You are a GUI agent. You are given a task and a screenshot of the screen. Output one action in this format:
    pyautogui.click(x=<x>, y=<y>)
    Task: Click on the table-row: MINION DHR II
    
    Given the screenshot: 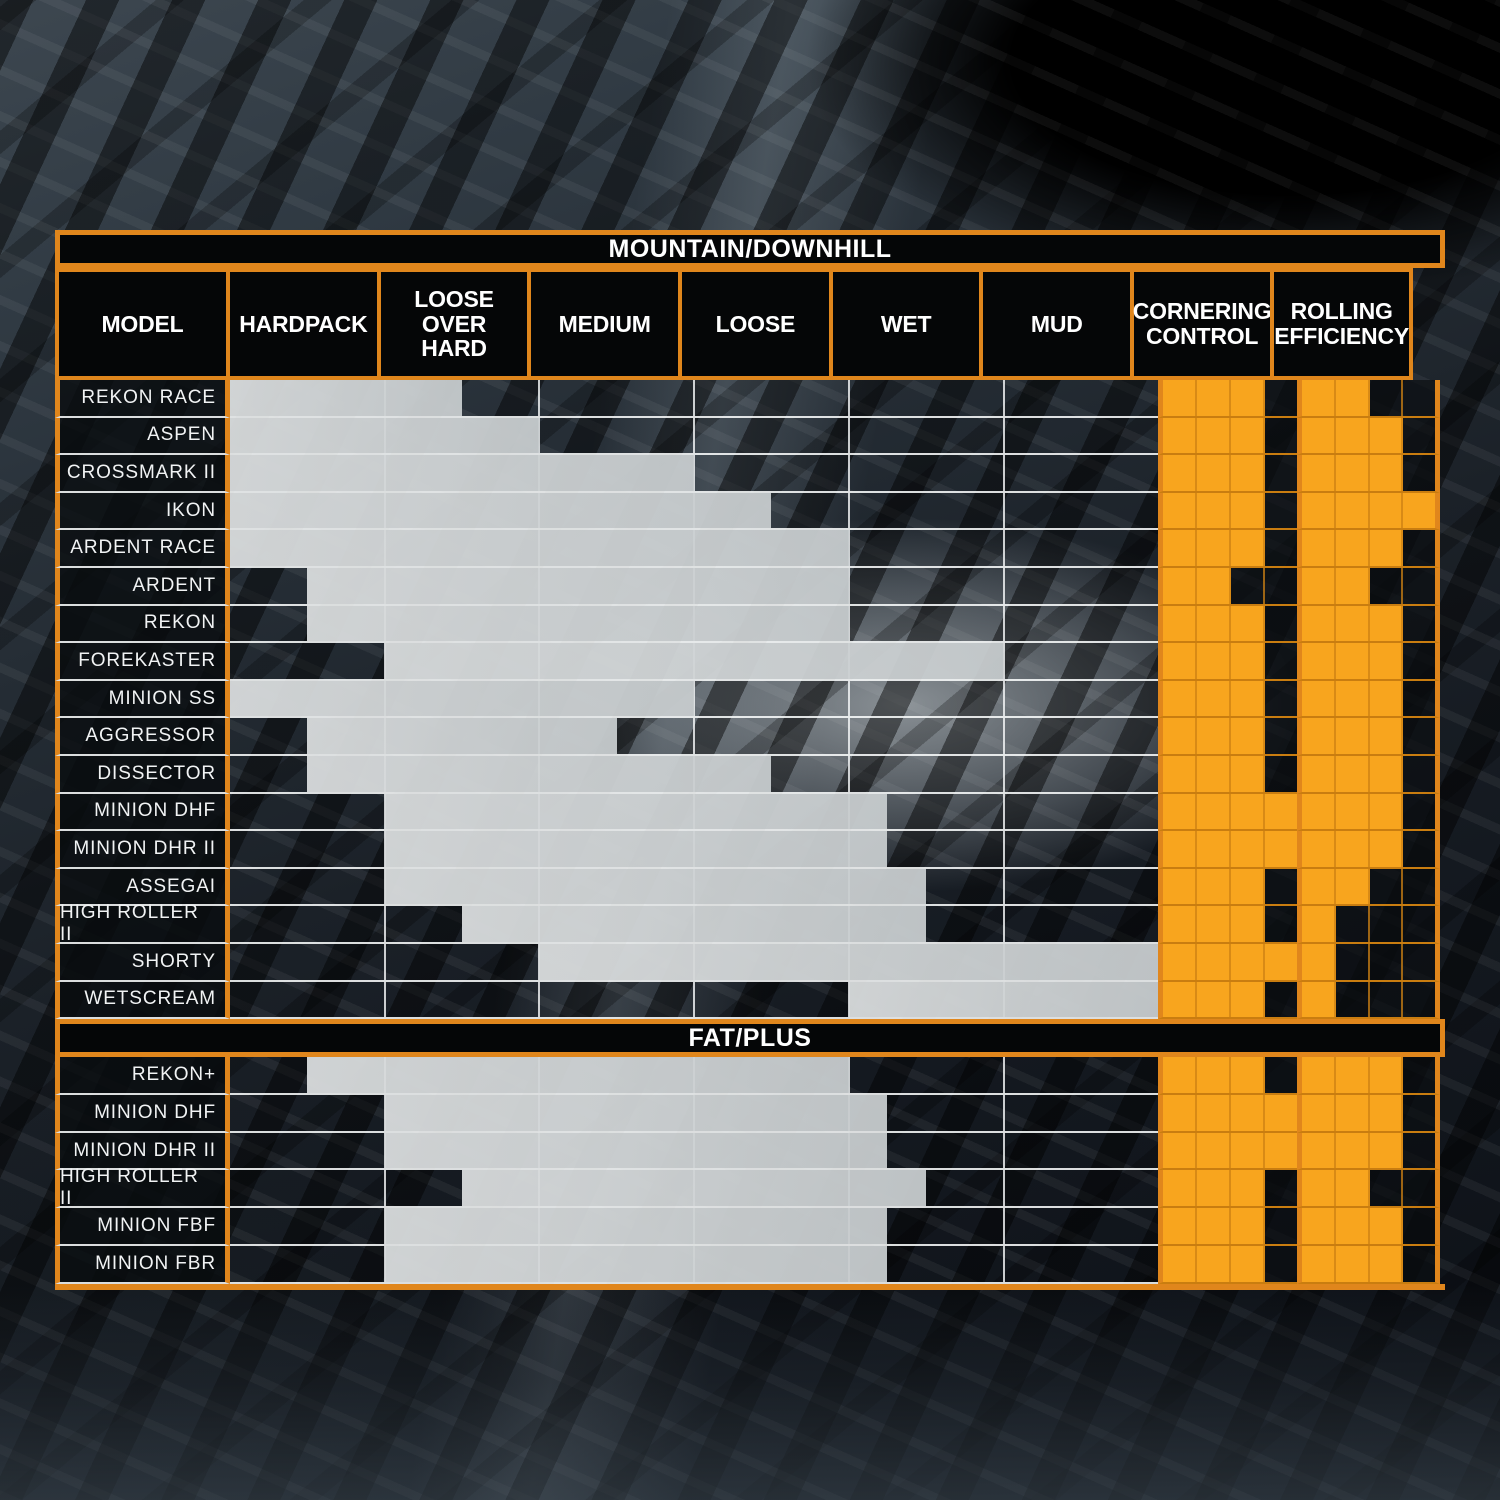 What is the action you would take?
    pyautogui.click(x=750, y=850)
    